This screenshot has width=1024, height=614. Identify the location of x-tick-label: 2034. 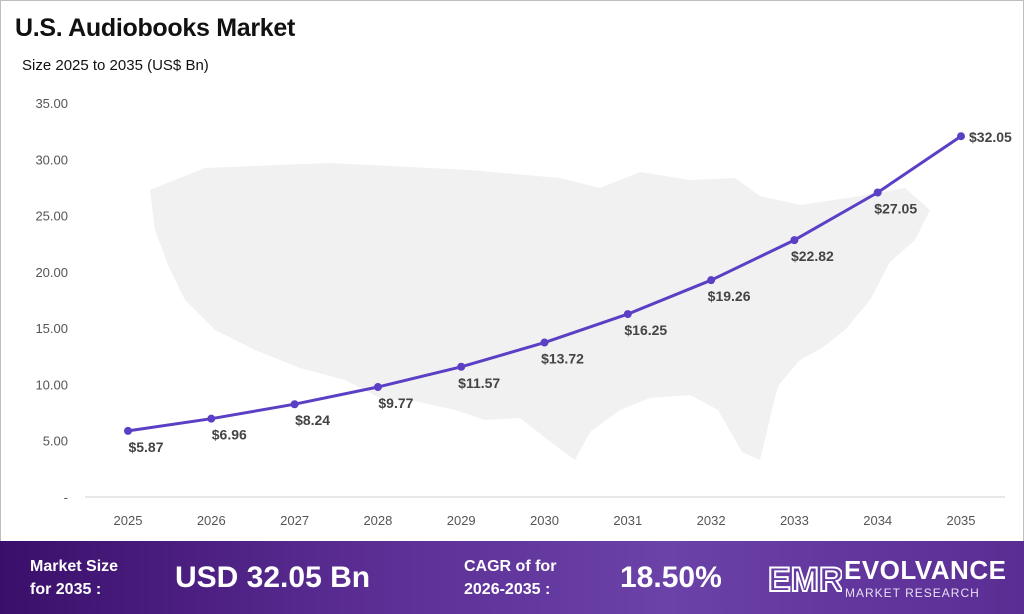
(877, 520).